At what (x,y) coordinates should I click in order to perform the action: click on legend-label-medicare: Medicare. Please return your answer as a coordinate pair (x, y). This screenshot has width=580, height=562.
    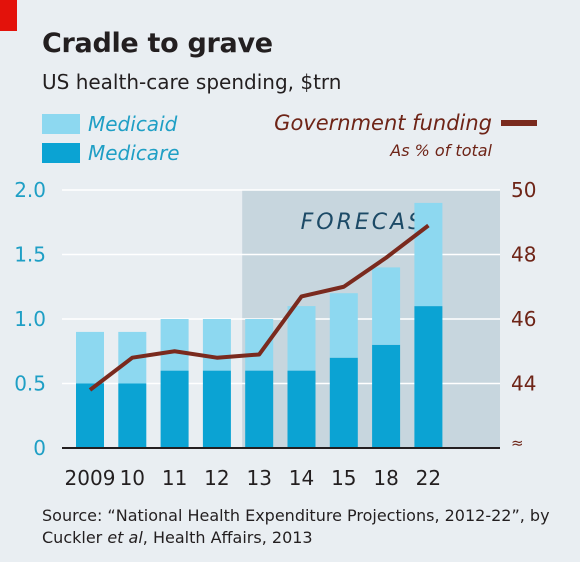
    Looking at the image, I should click on (134, 153).